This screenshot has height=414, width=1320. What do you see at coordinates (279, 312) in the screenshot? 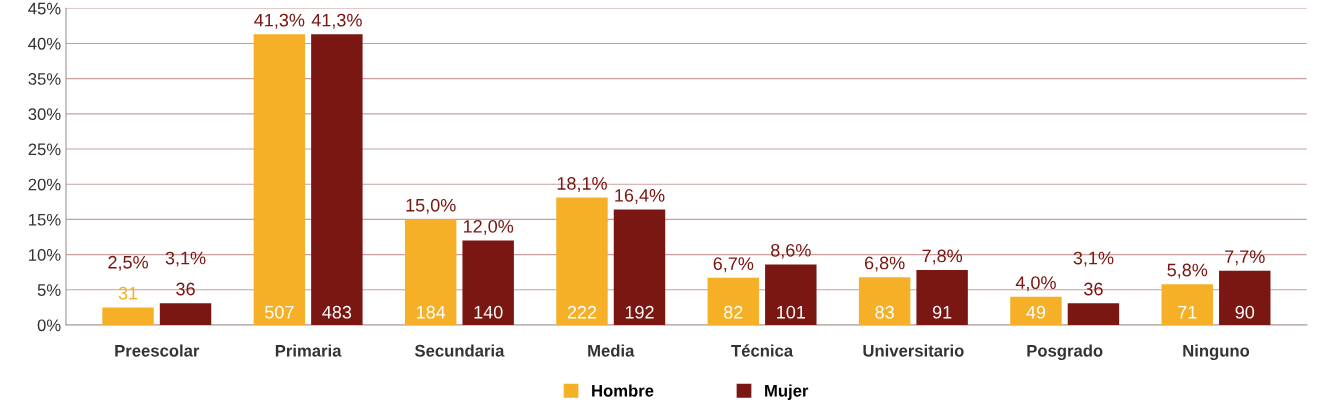
I see `annotation: 507` at bounding box center [279, 312].